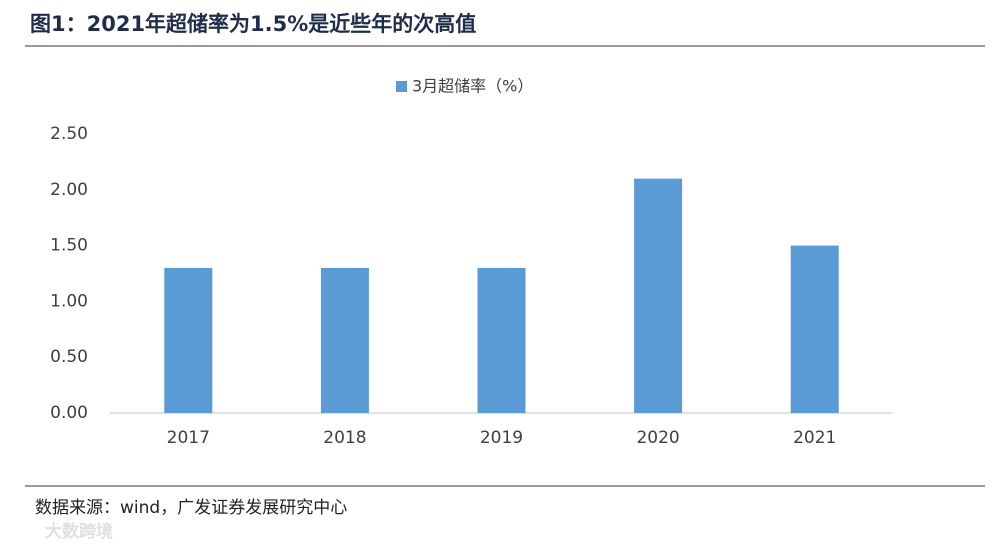  What do you see at coordinates (501, 438) in the screenshot?
I see `x-tick-label: 2019` at bounding box center [501, 438].